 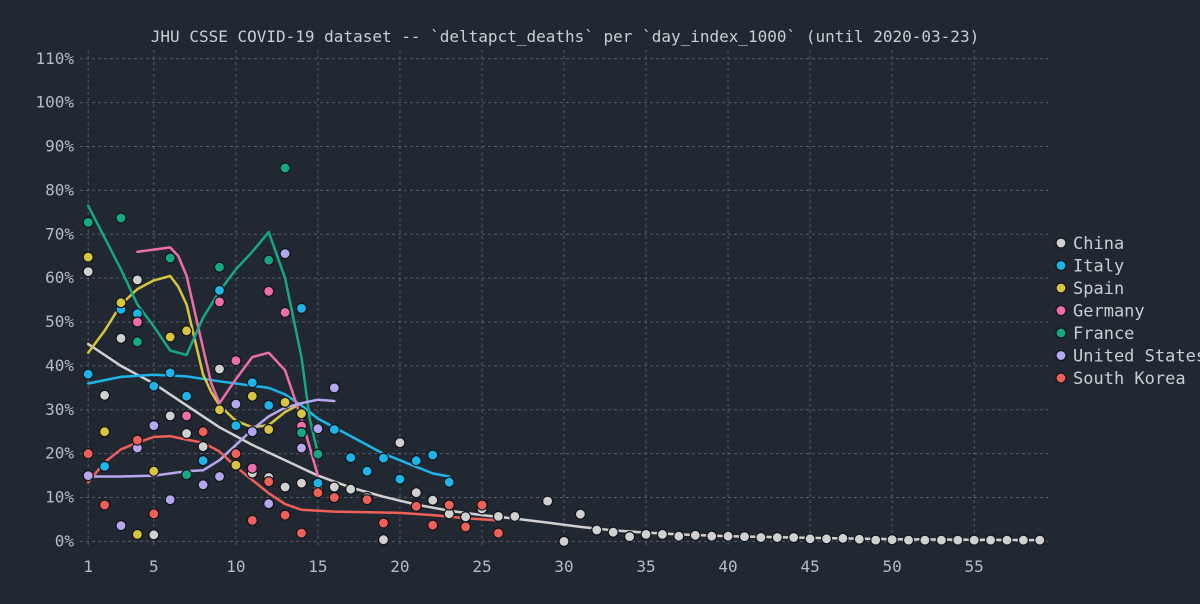 I want to click on y-tick-label: 20%, so click(x=59, y=453).